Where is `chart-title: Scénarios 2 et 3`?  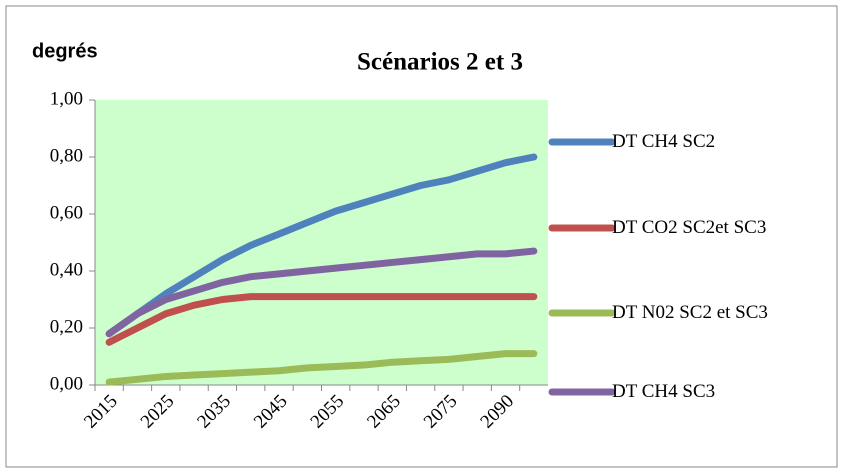
chart-title: Scénarios 2 et 3 is located at coordinates (440, 62).